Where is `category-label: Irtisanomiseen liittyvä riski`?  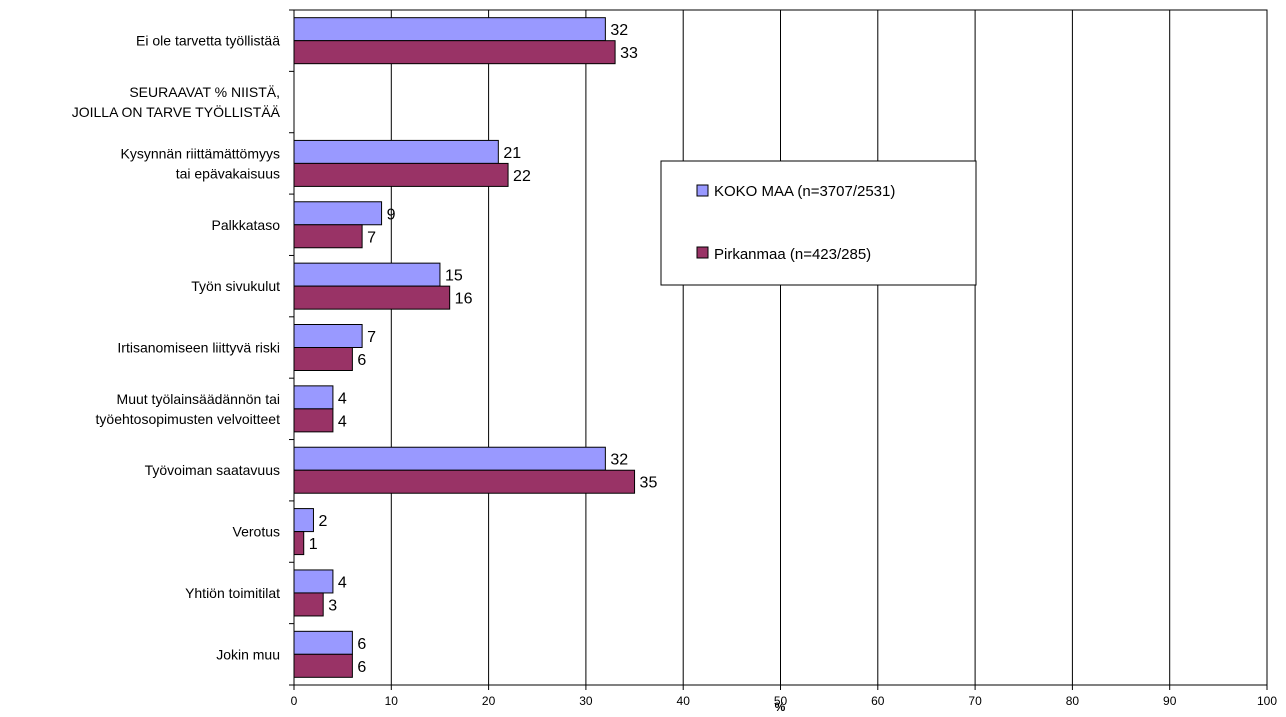
category-label: Irtisanomiseen liittyvä riski is located at coordinates (198, 348).